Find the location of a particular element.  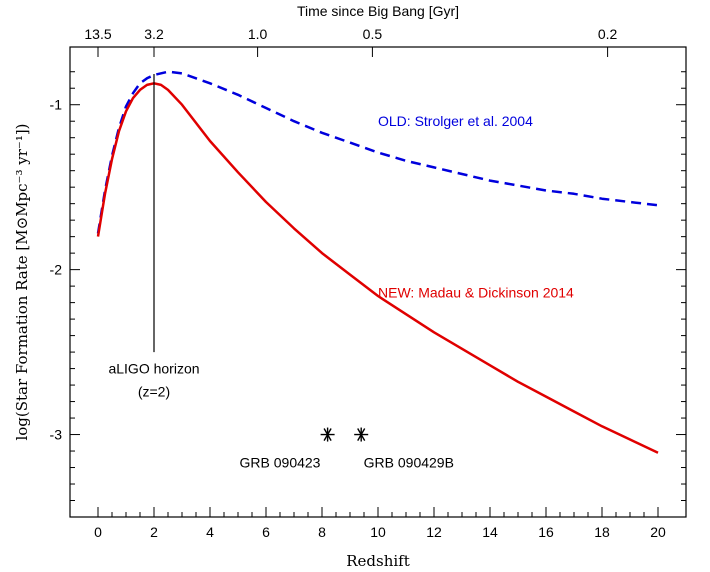

top-axis-label: Time since Big Bang [Gyr] is located at coordinates (378, 11).